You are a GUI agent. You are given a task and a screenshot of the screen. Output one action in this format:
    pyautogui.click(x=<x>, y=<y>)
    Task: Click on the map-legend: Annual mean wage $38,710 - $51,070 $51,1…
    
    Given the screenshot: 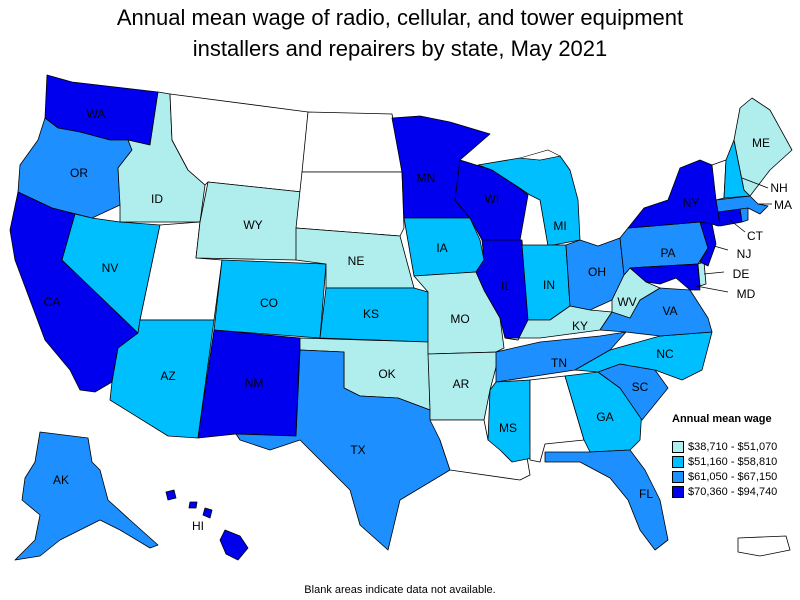 What is the action you would take?
    pyautogui.click(x=736, y=456)
    